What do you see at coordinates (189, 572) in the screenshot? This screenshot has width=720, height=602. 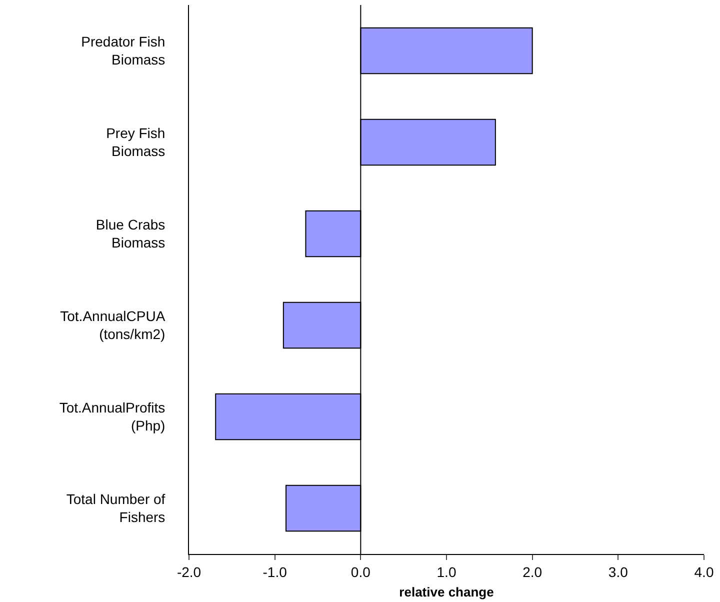 I see `x-tick-label: -2.0` at bounding box center [189, 572].